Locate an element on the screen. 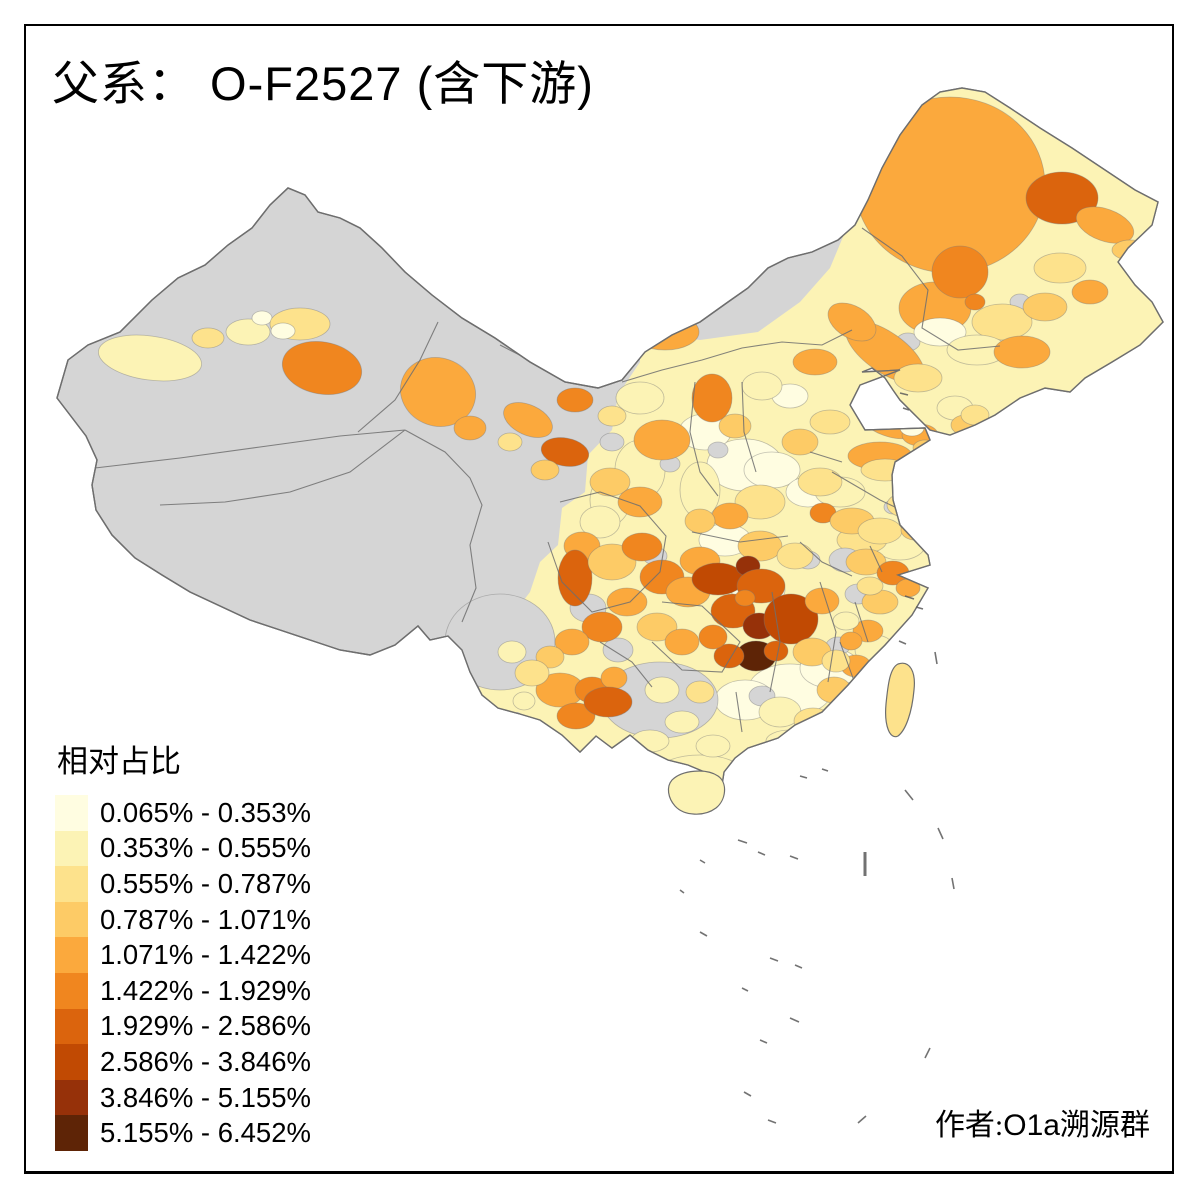  text-part: O-F2527 is located at coordinates (306, 83).